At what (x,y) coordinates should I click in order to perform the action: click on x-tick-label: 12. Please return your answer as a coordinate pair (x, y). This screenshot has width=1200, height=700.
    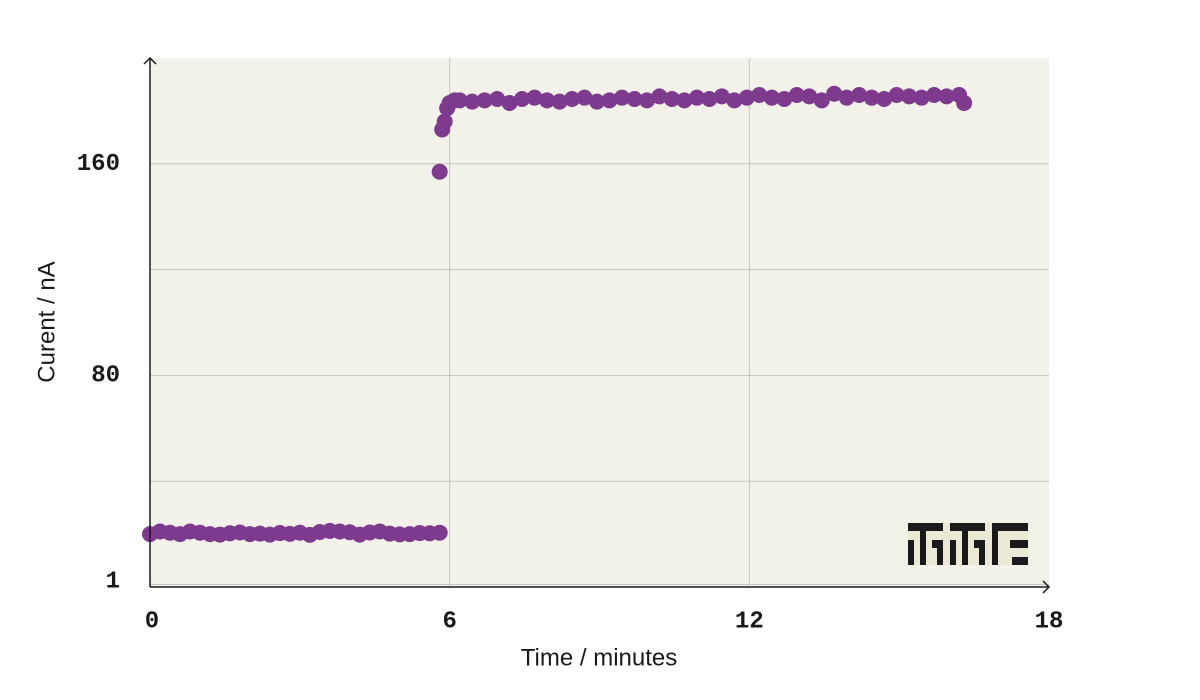
    Looking at the image, I should click on (749, 621).